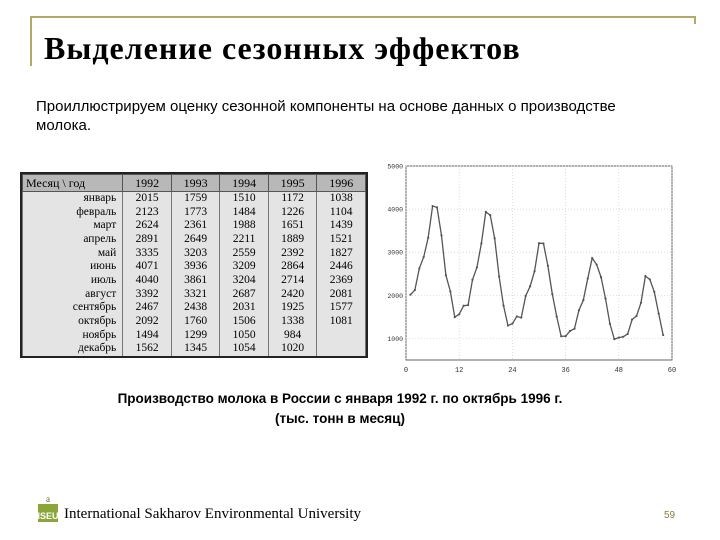 Image resolution: width=720 pixels, height=540 pixels. What do you see at coordinates (31, 41) in the screenshot?
I see `slide-frame-left` at bounding box center [31, 41].